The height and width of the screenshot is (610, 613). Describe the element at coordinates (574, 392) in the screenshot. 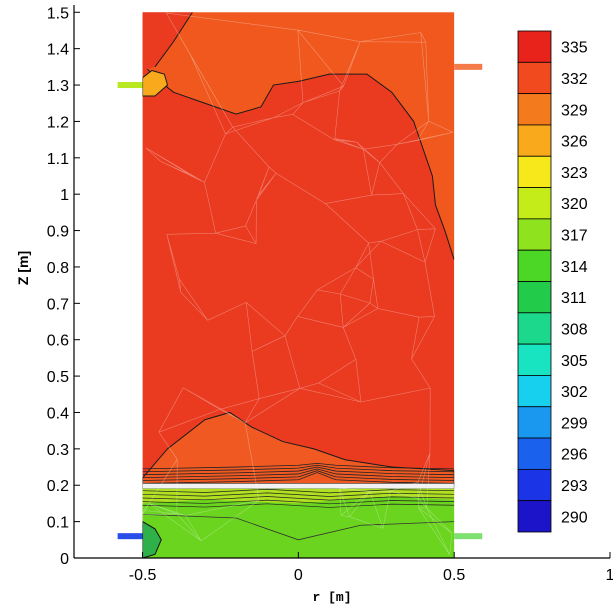

I see `legend-label: 302` at that location.